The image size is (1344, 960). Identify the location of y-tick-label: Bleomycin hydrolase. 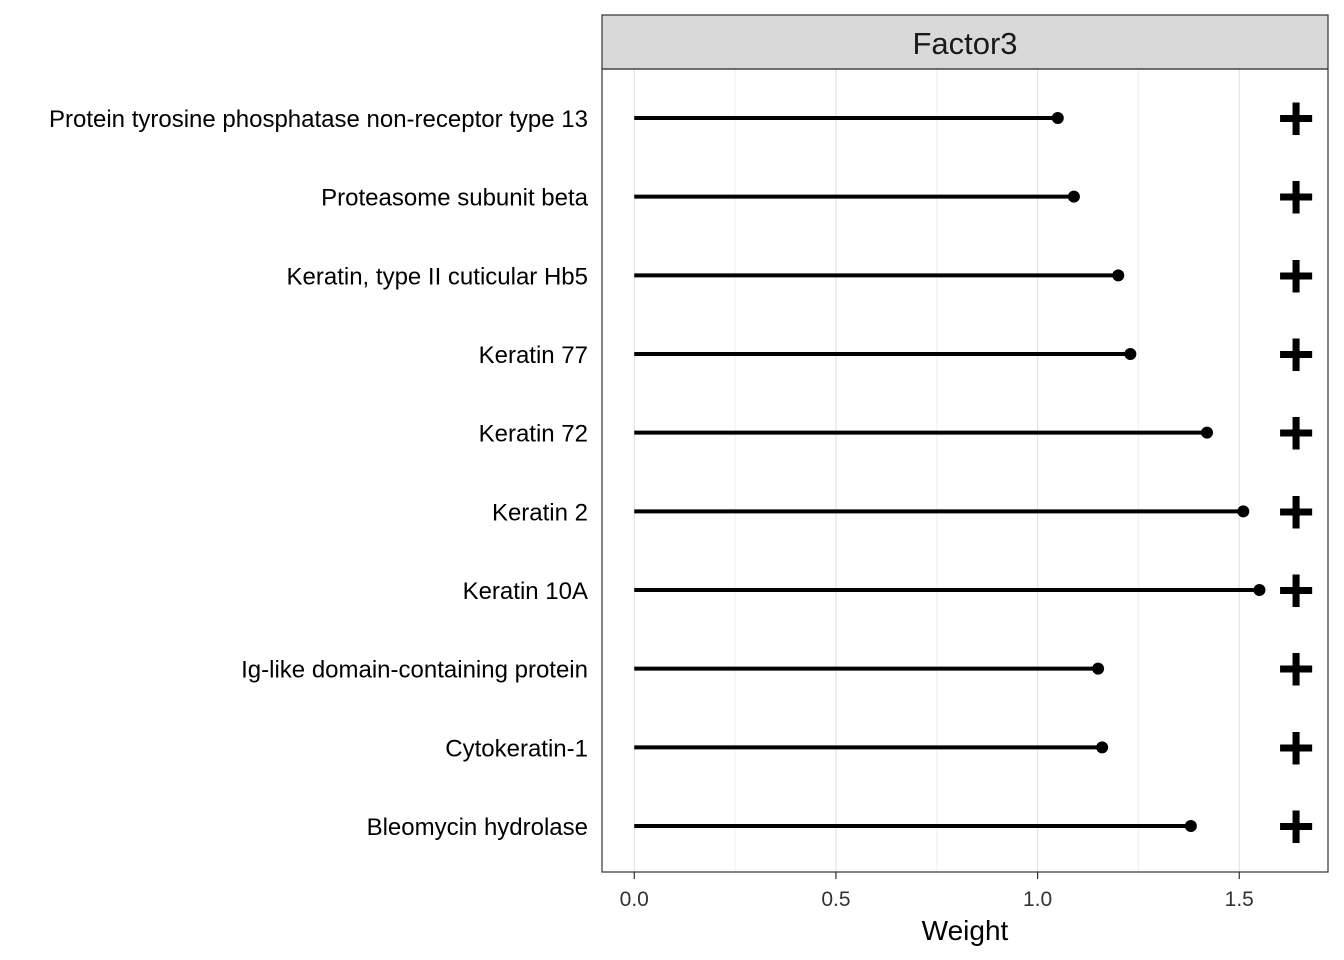
(477, 827).